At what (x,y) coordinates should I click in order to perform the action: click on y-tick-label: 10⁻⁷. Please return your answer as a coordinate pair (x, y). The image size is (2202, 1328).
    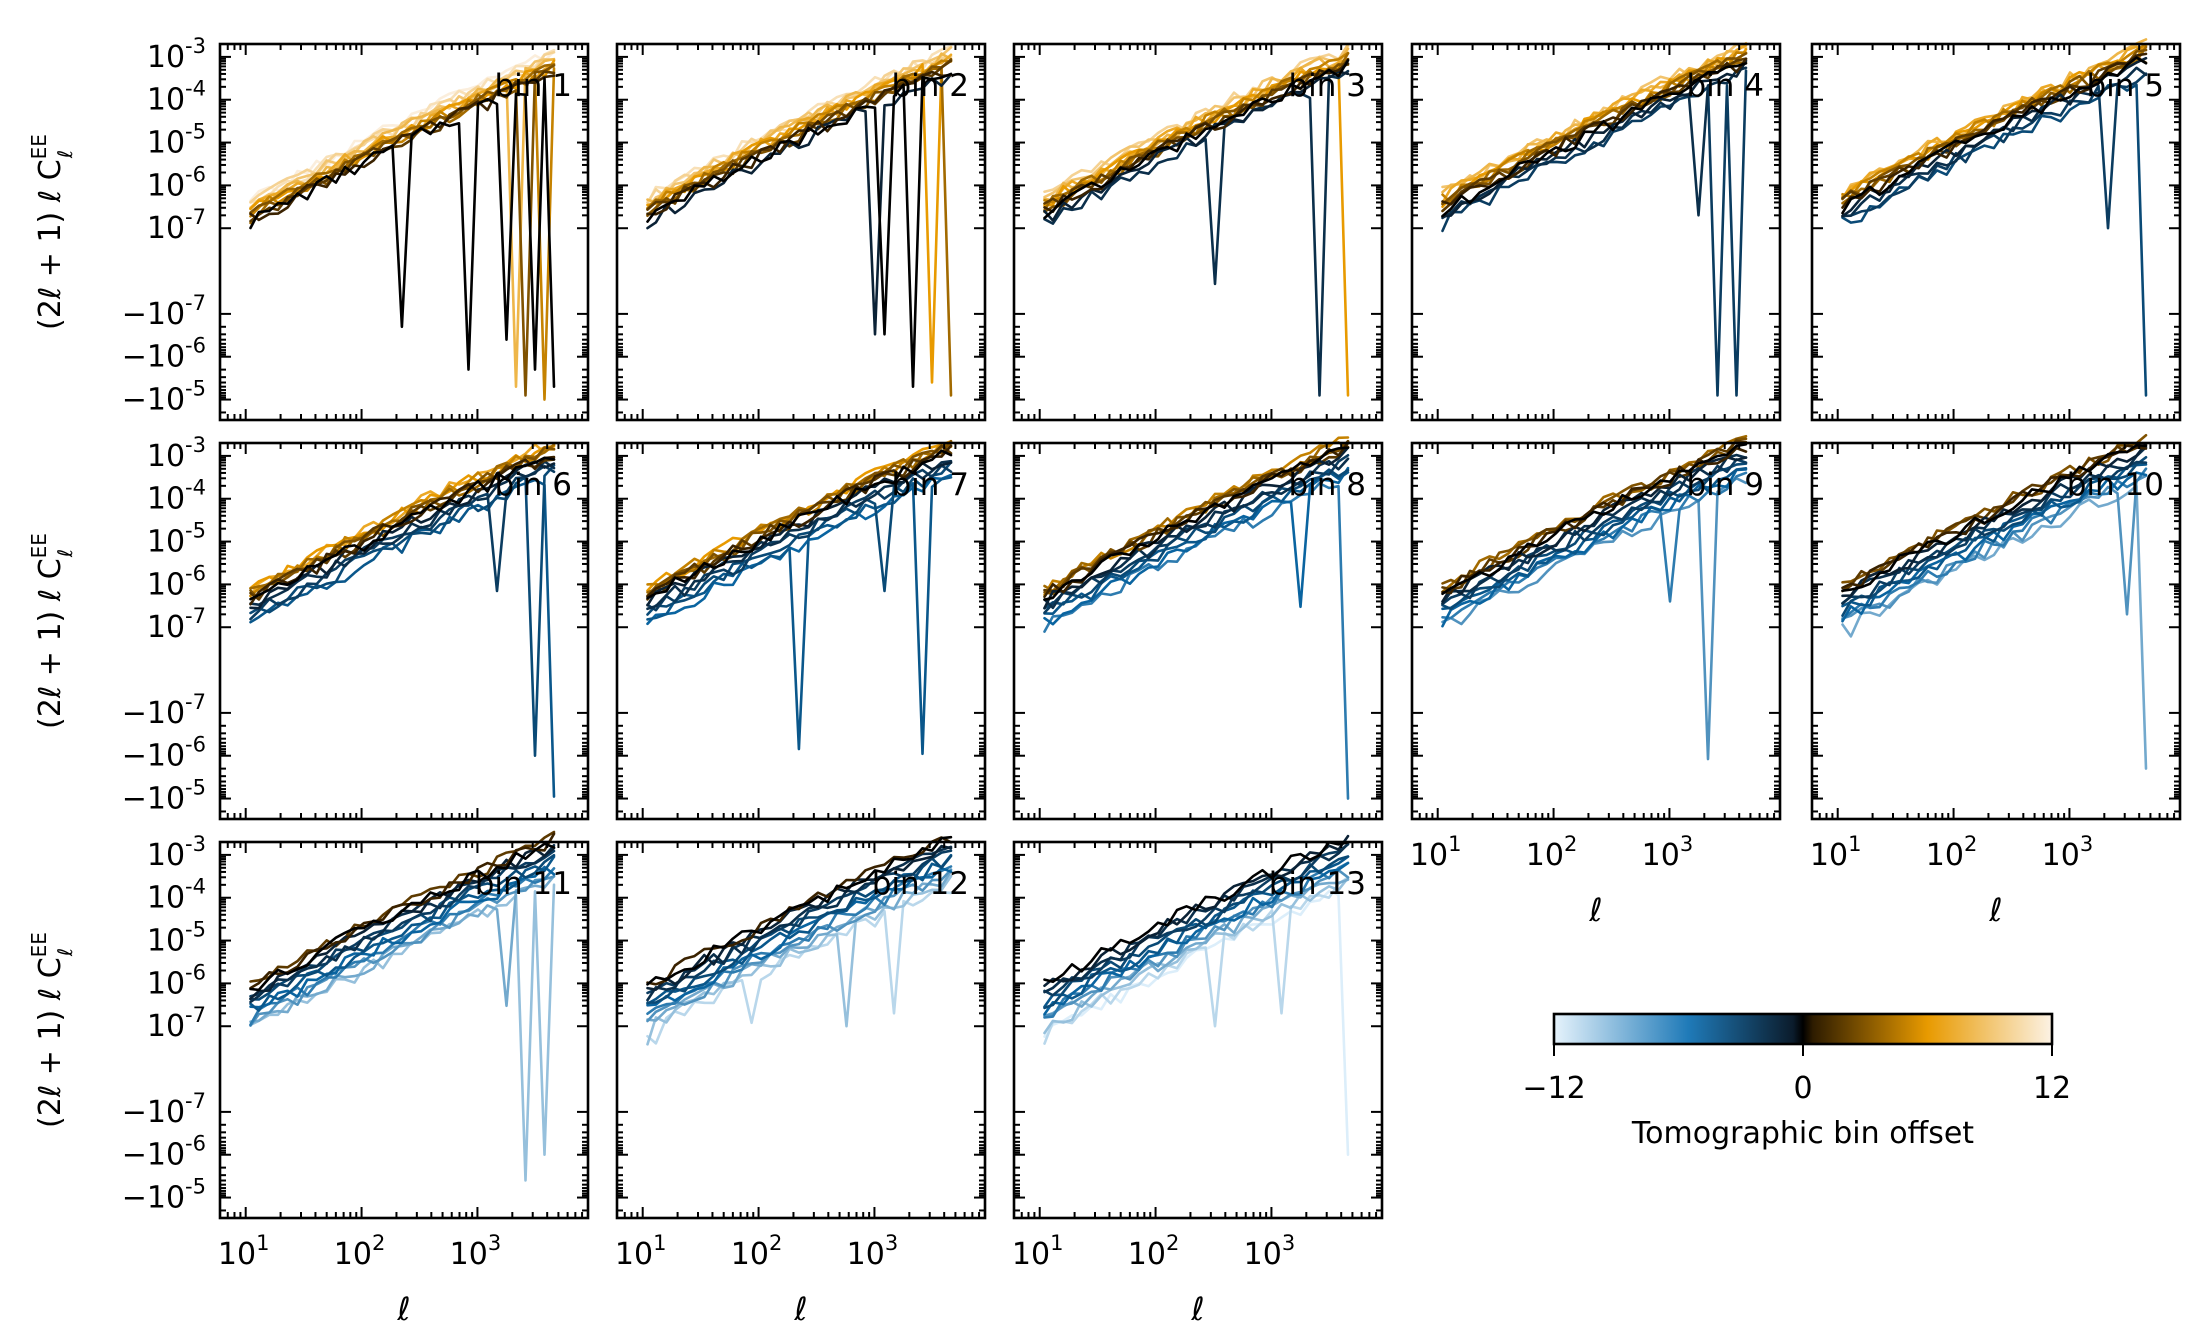
    Looking at the image, I should click on (176, 624).